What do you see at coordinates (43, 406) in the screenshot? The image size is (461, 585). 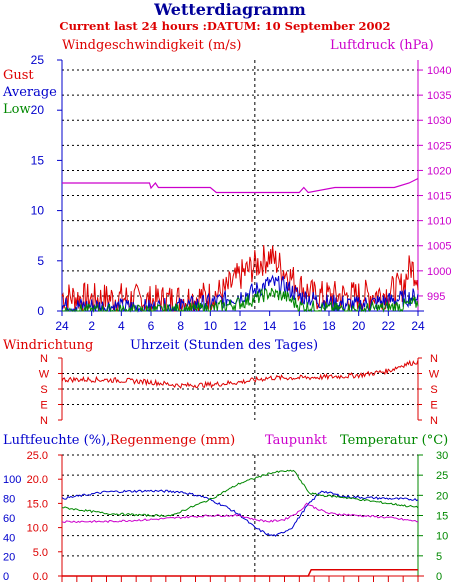 I see `p2-left-tick-label-3: E` at bounding box center [43, 406].